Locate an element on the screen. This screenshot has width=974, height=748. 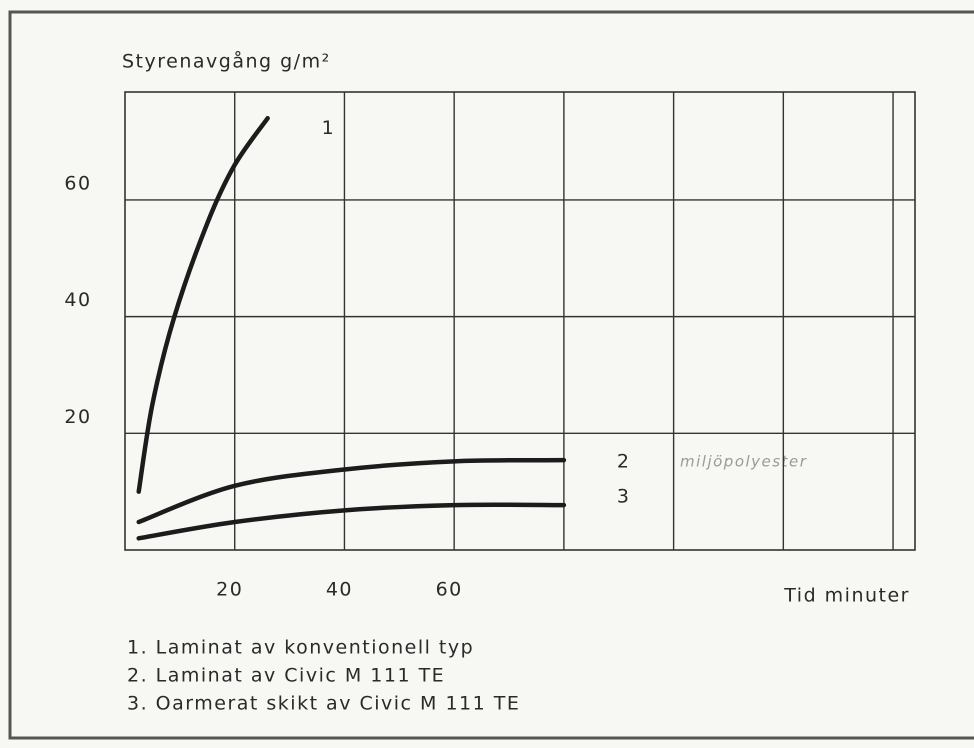
legend-note: 1. Laminat av konventionell typ is located at coordinates (300, 648).